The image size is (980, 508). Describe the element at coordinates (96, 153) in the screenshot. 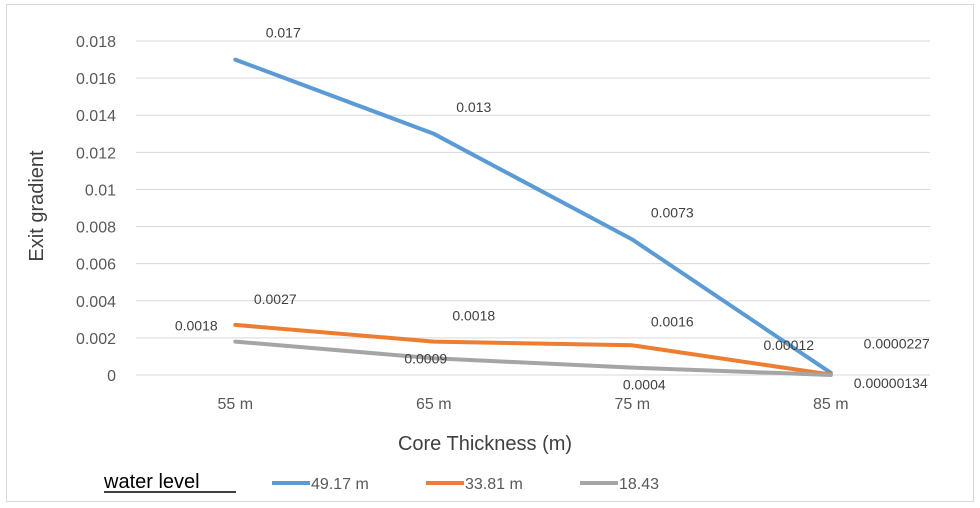

I see `y-tick-label-6: 0.012` at that location.